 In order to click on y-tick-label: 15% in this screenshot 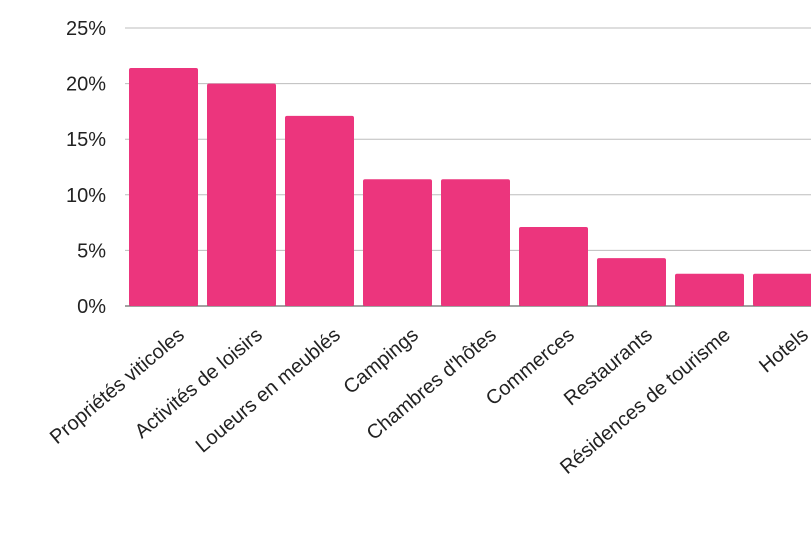, I will do `click(86, 140)`.